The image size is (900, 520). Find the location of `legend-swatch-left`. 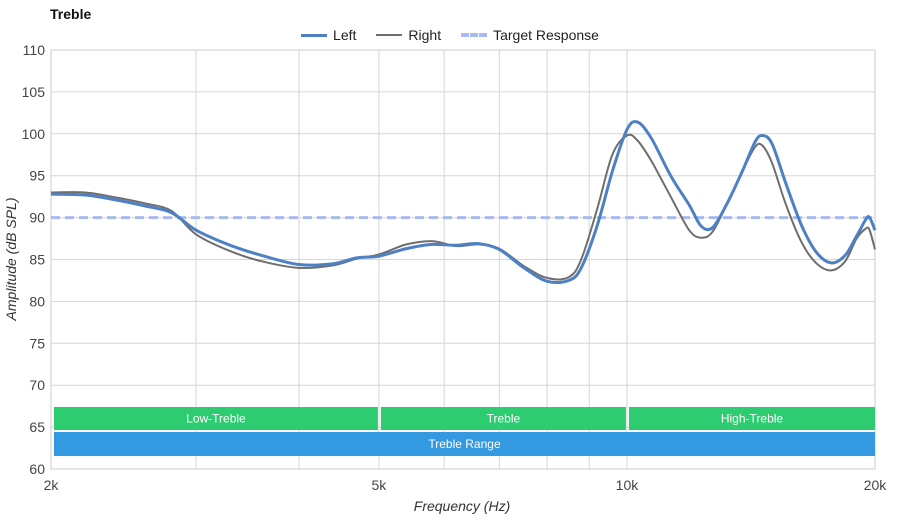

legend-swatch-left is located at coordinates (314, 35).